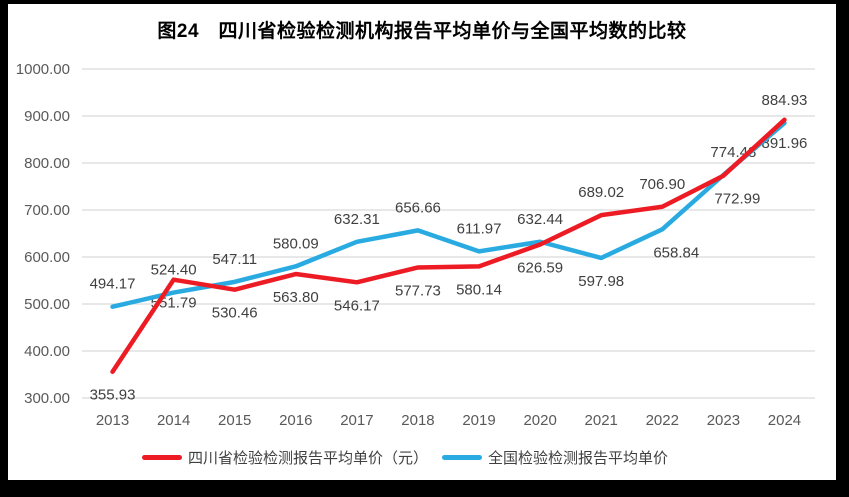 This screenshot has width=849, height=497. Describe the element at coordinates (539, 420) in the screenshot. I see `x-axis-tick-label: 2020` at that location.